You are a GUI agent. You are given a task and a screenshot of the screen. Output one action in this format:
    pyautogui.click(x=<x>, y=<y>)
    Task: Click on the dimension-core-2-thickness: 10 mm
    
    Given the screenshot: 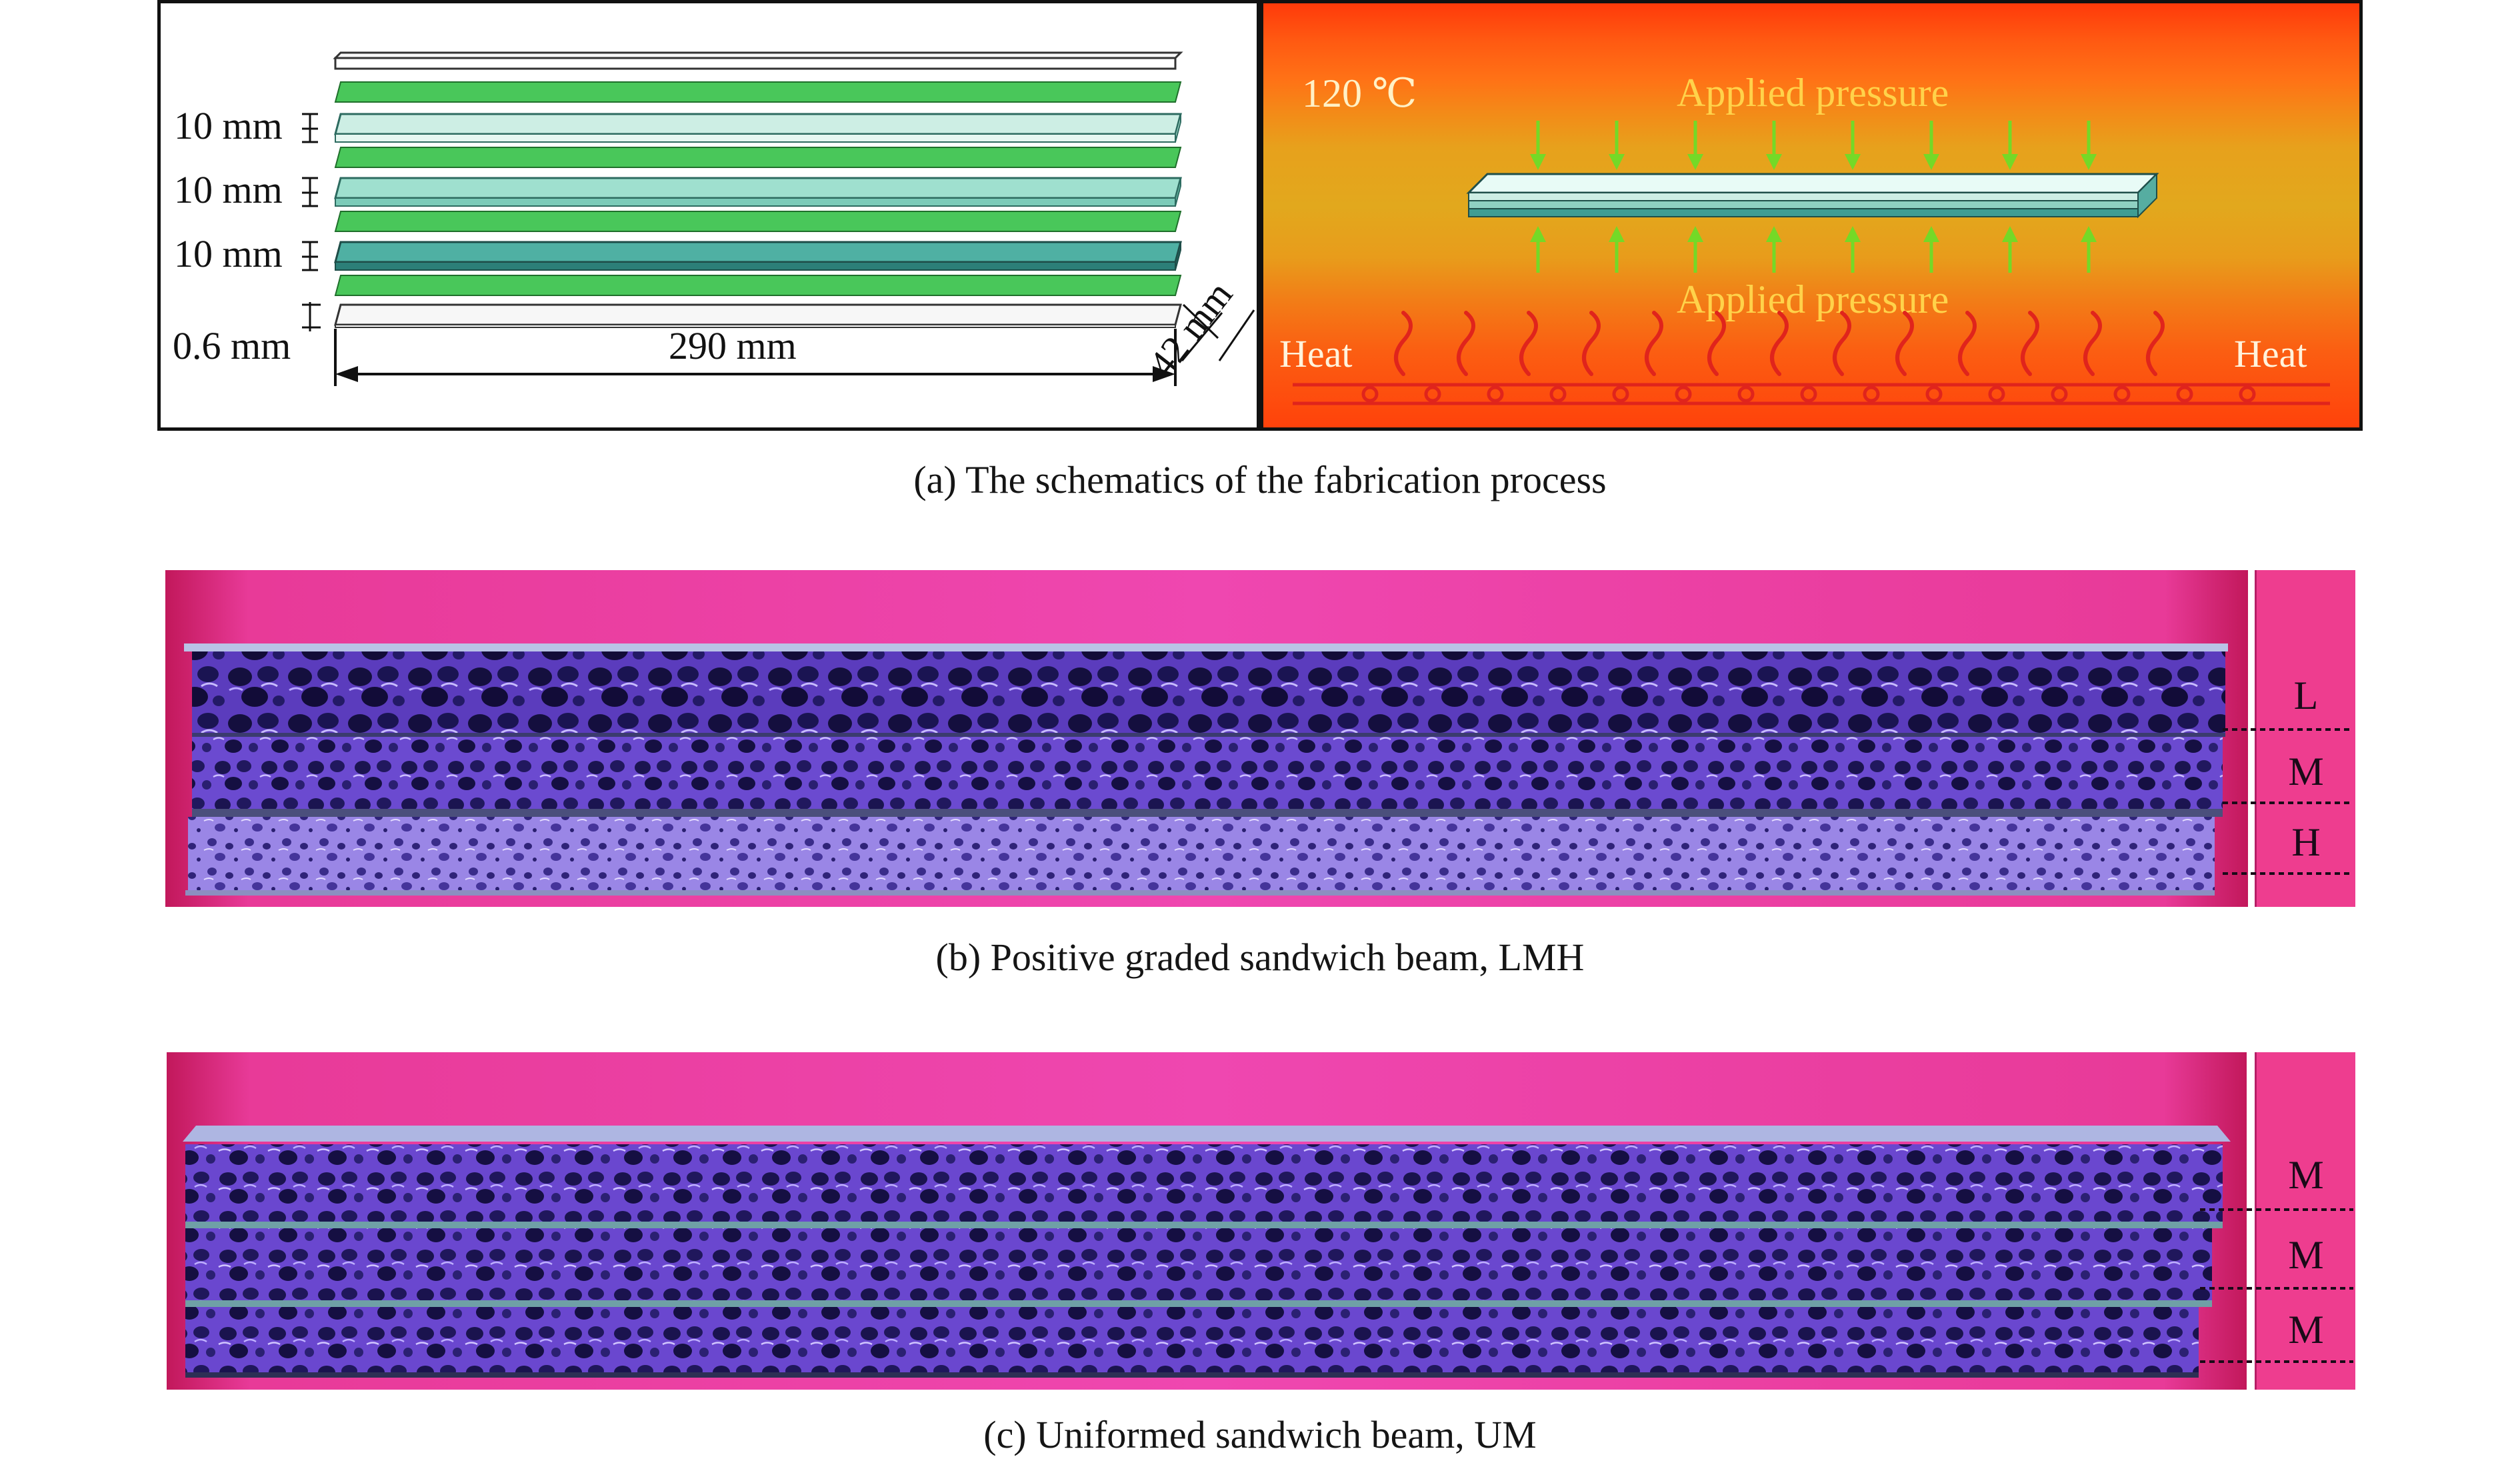 What is the action you would take?
    pyautogui.click(x=228, y=190)
    